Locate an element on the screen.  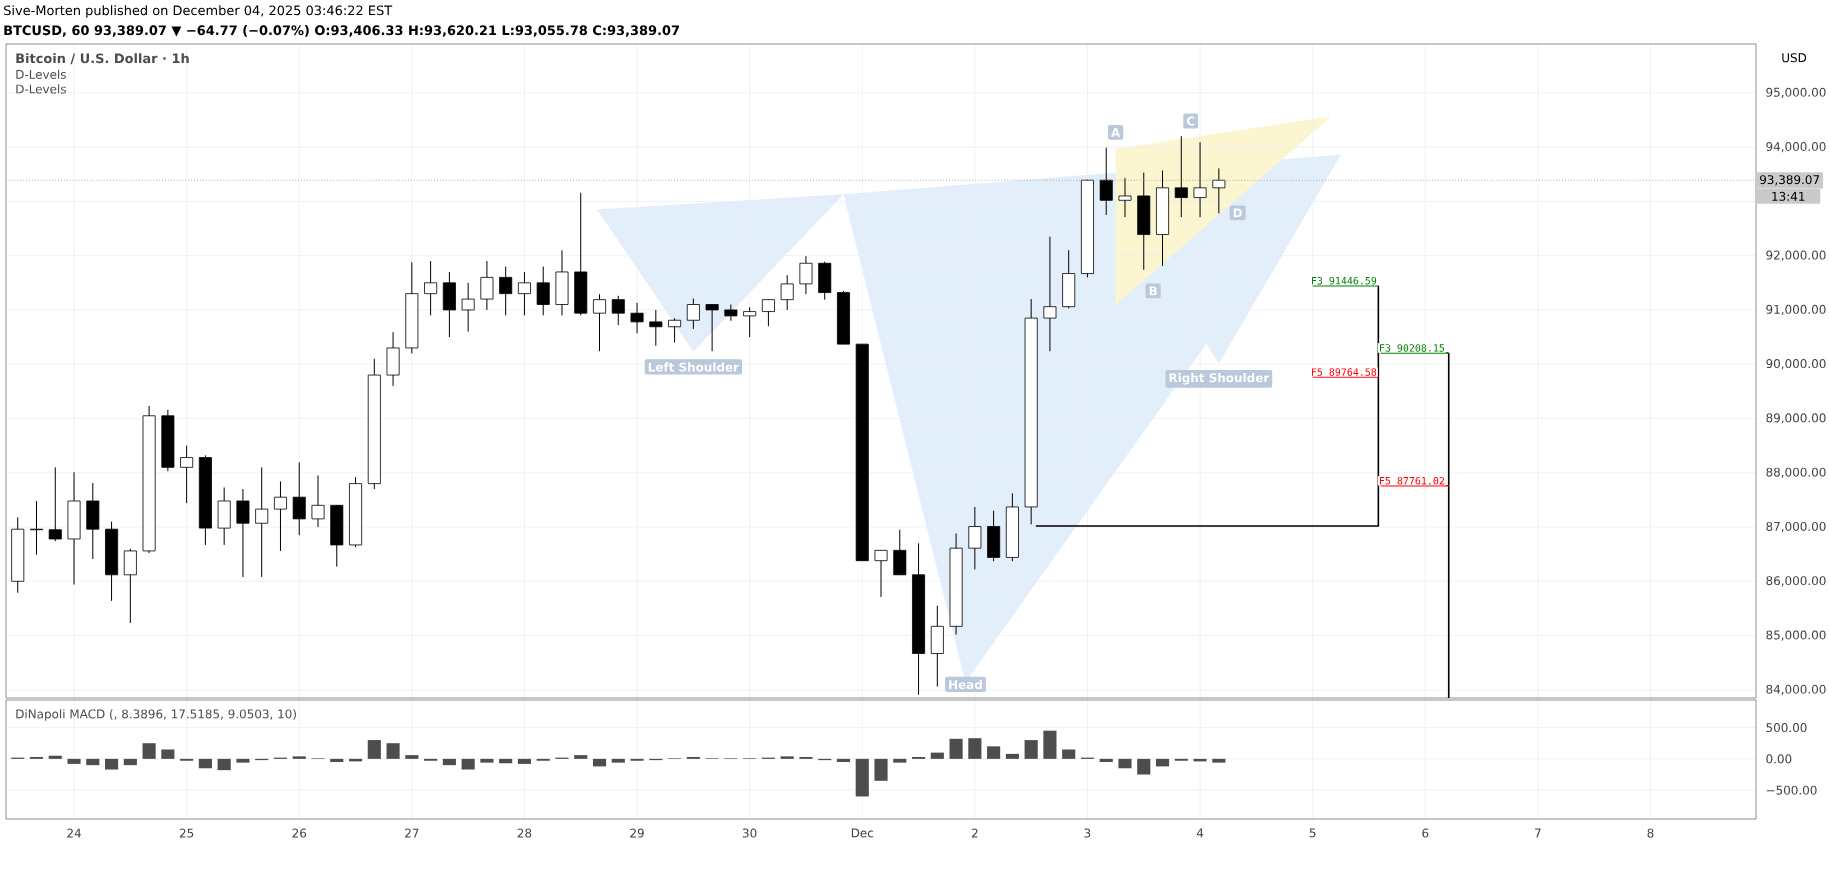
y-tick-label: 85,000.00 is located at coordinates (1796, 635).